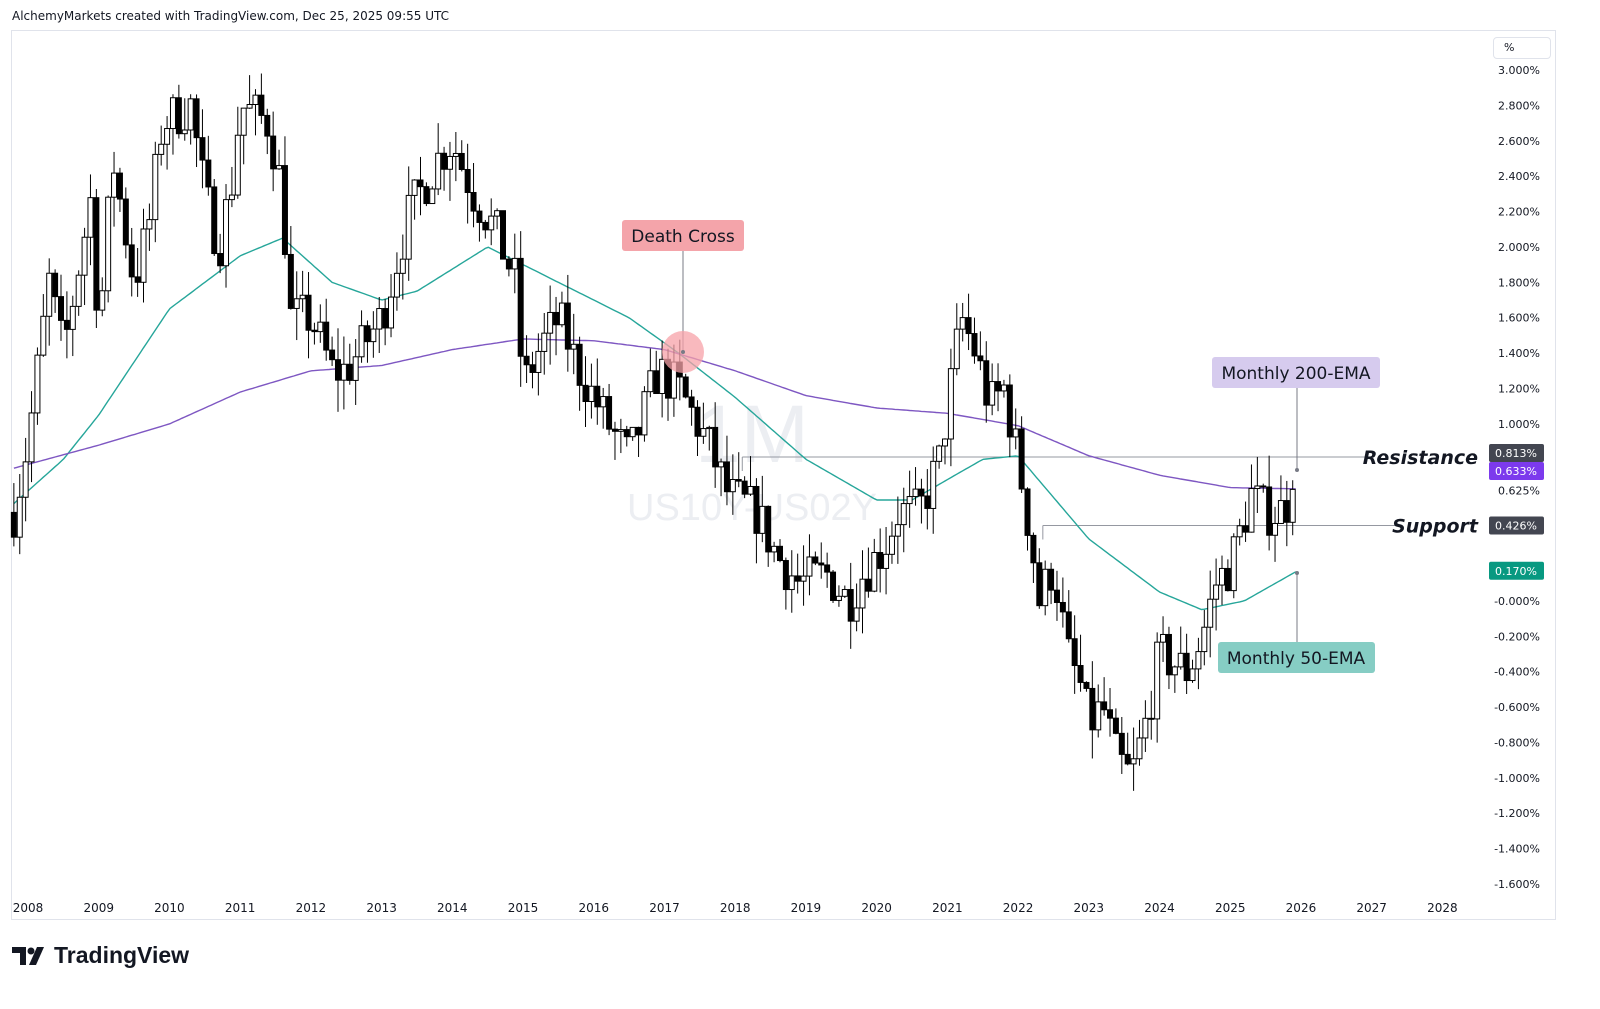 The height and width of the screenshot is (1009, 1600). Describe the element at coordinates (28, 955) in the screenshot. I see `tradingview-logo-icon` at that location.